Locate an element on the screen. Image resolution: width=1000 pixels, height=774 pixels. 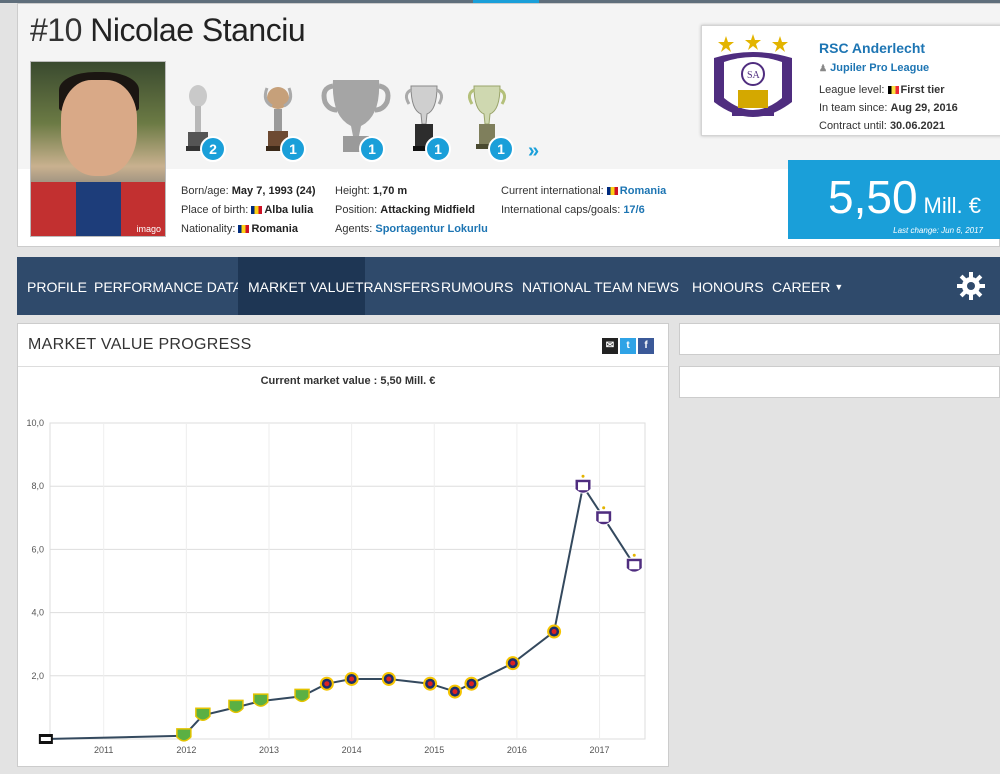
x-tick-label: 2013 is located at coordinates (269, 750).